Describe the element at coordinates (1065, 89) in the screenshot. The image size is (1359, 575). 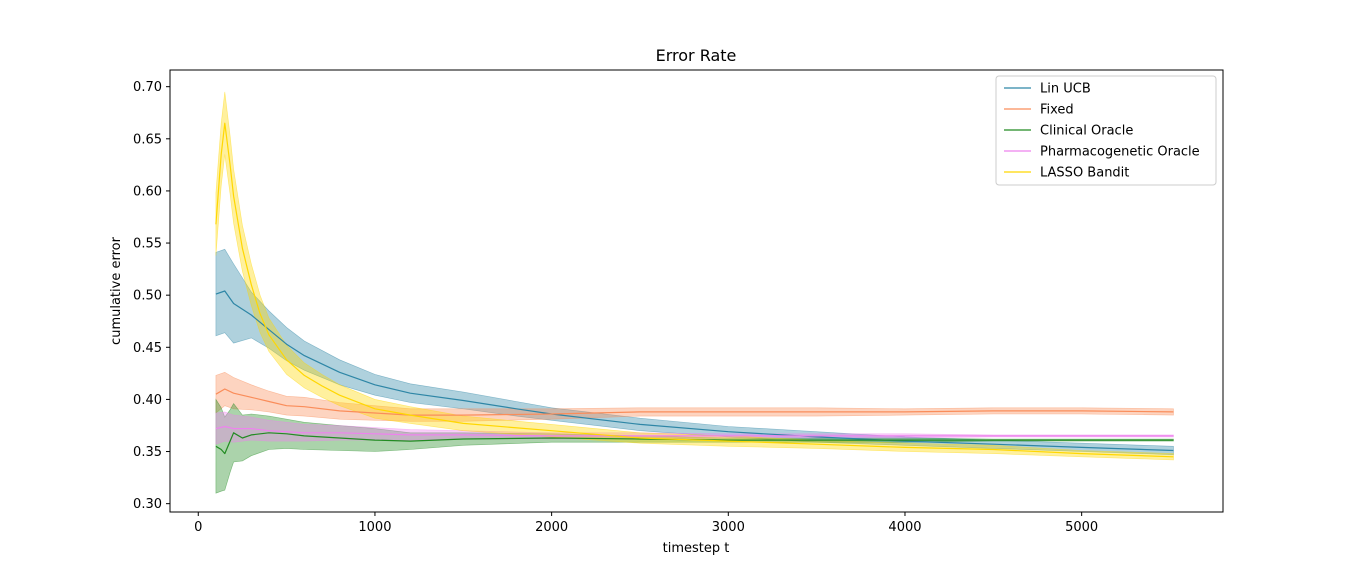
I see `legend-label-lin-ucb: Lin UCB` at that location.